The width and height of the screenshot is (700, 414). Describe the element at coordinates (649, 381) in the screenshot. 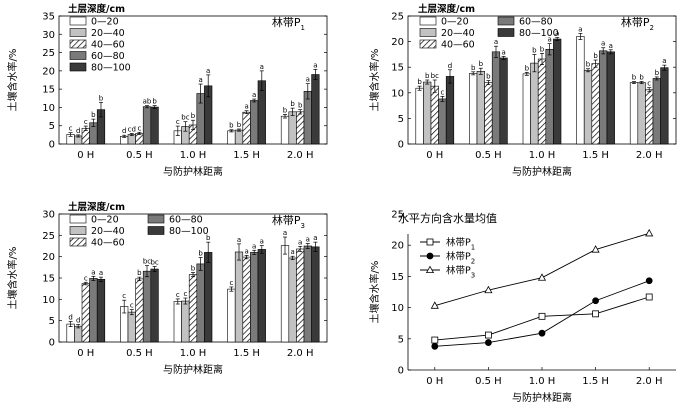

I see `x-tick-label: 2.0 H` at that location.